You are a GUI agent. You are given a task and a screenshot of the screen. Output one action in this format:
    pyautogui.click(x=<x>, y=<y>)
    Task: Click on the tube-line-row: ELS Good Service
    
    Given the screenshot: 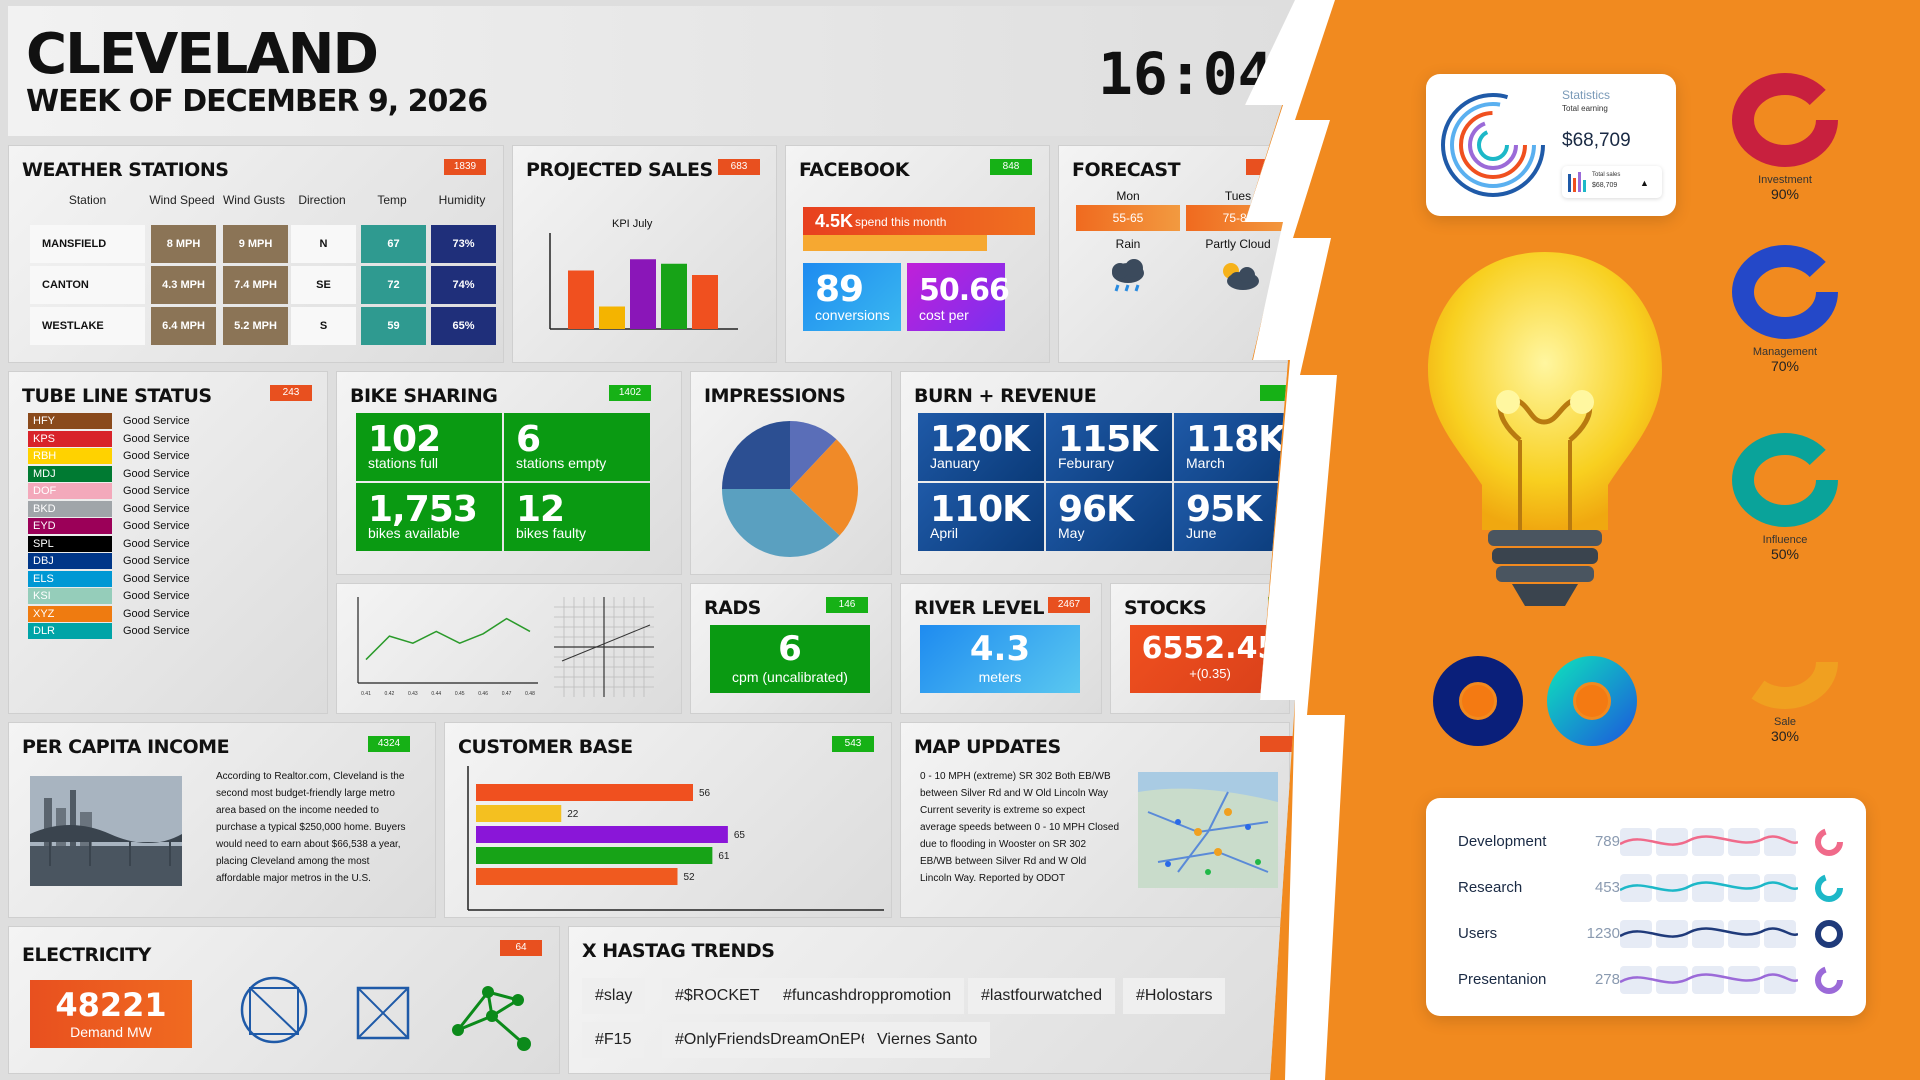 What is the action you would take?
    pyautogui.click(x=138, y=579)
    